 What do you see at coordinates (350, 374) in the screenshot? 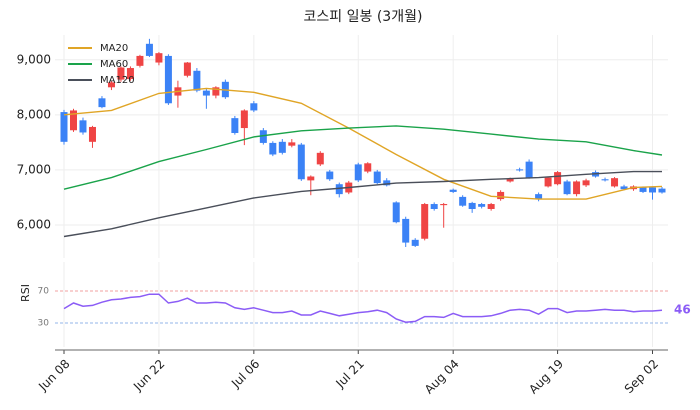
I see `x-tick-label: Jul 21` at bounding box center [350, 374].